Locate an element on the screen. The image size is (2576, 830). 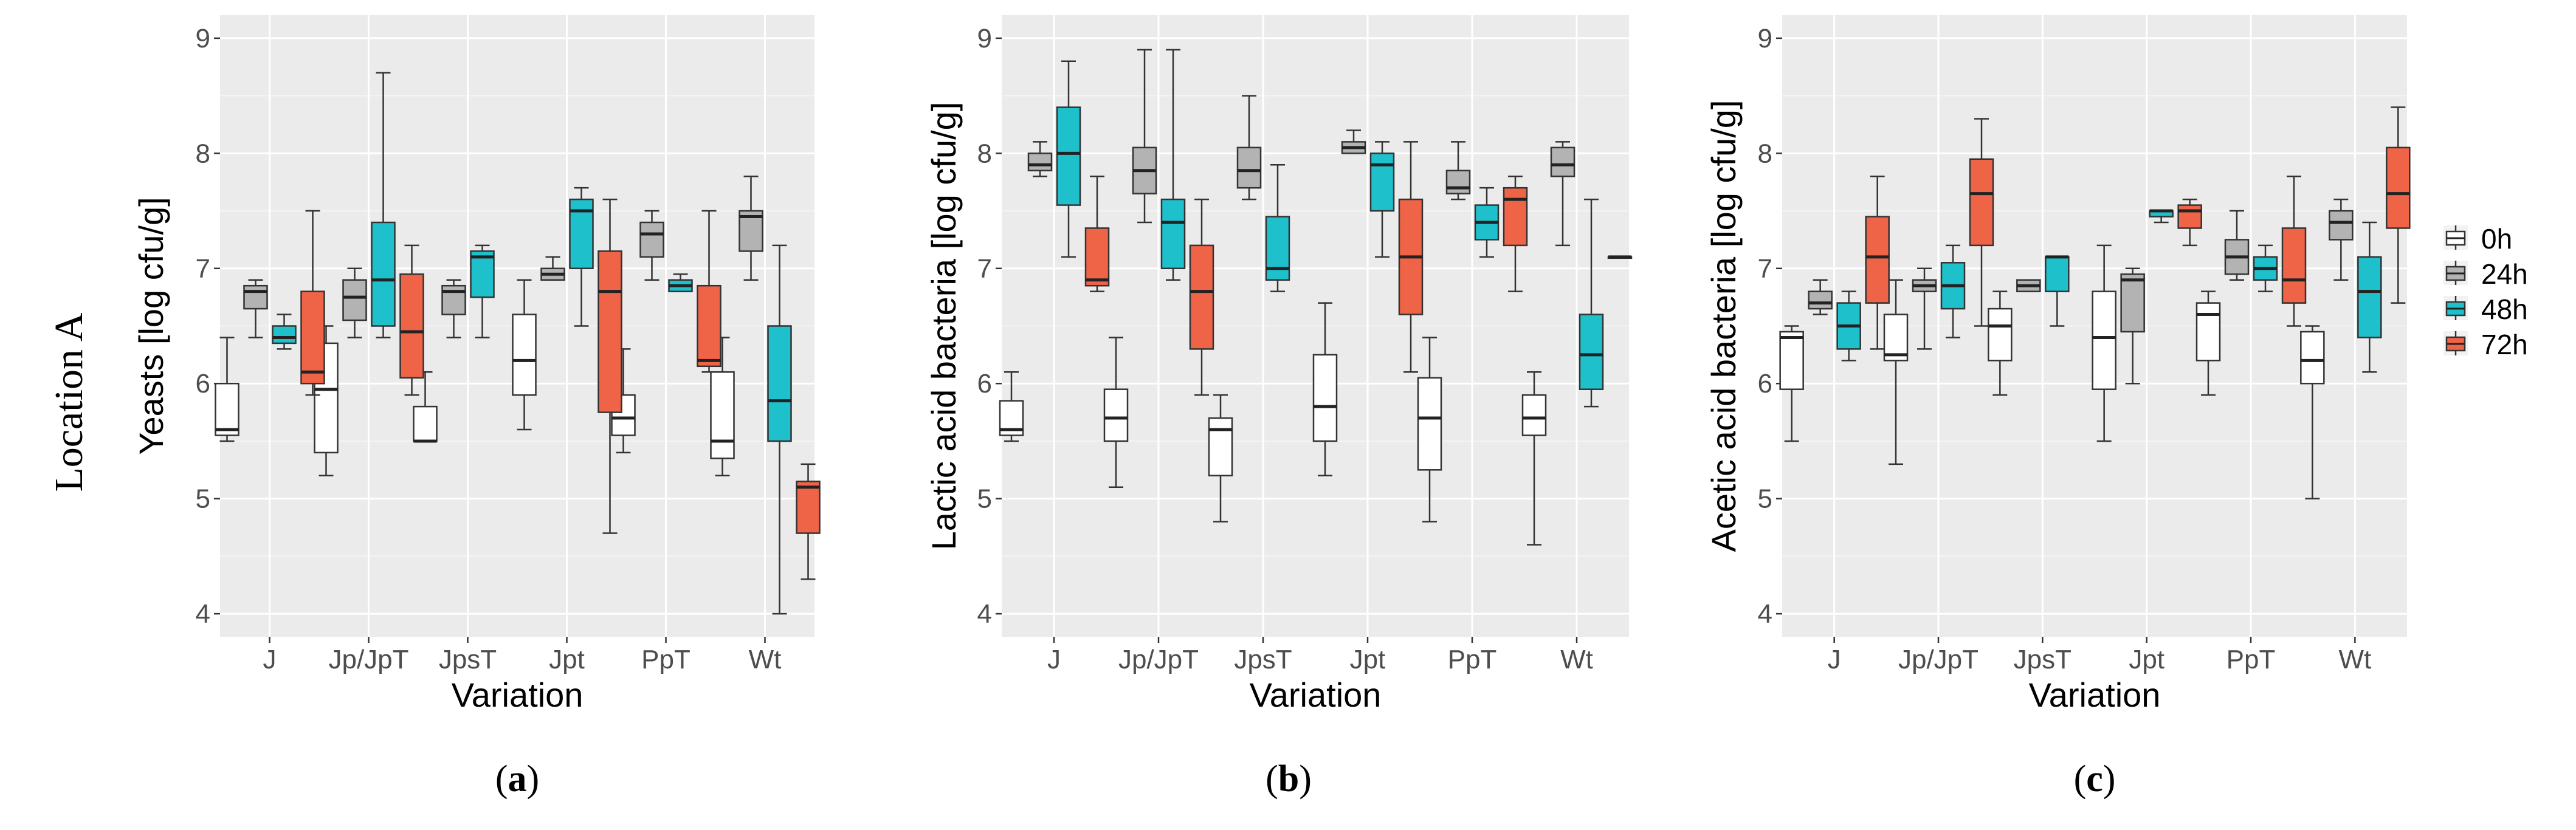
y-axis-title: Lactic acid bacteria [log cfu/g] is located at coordinates (944, 326).